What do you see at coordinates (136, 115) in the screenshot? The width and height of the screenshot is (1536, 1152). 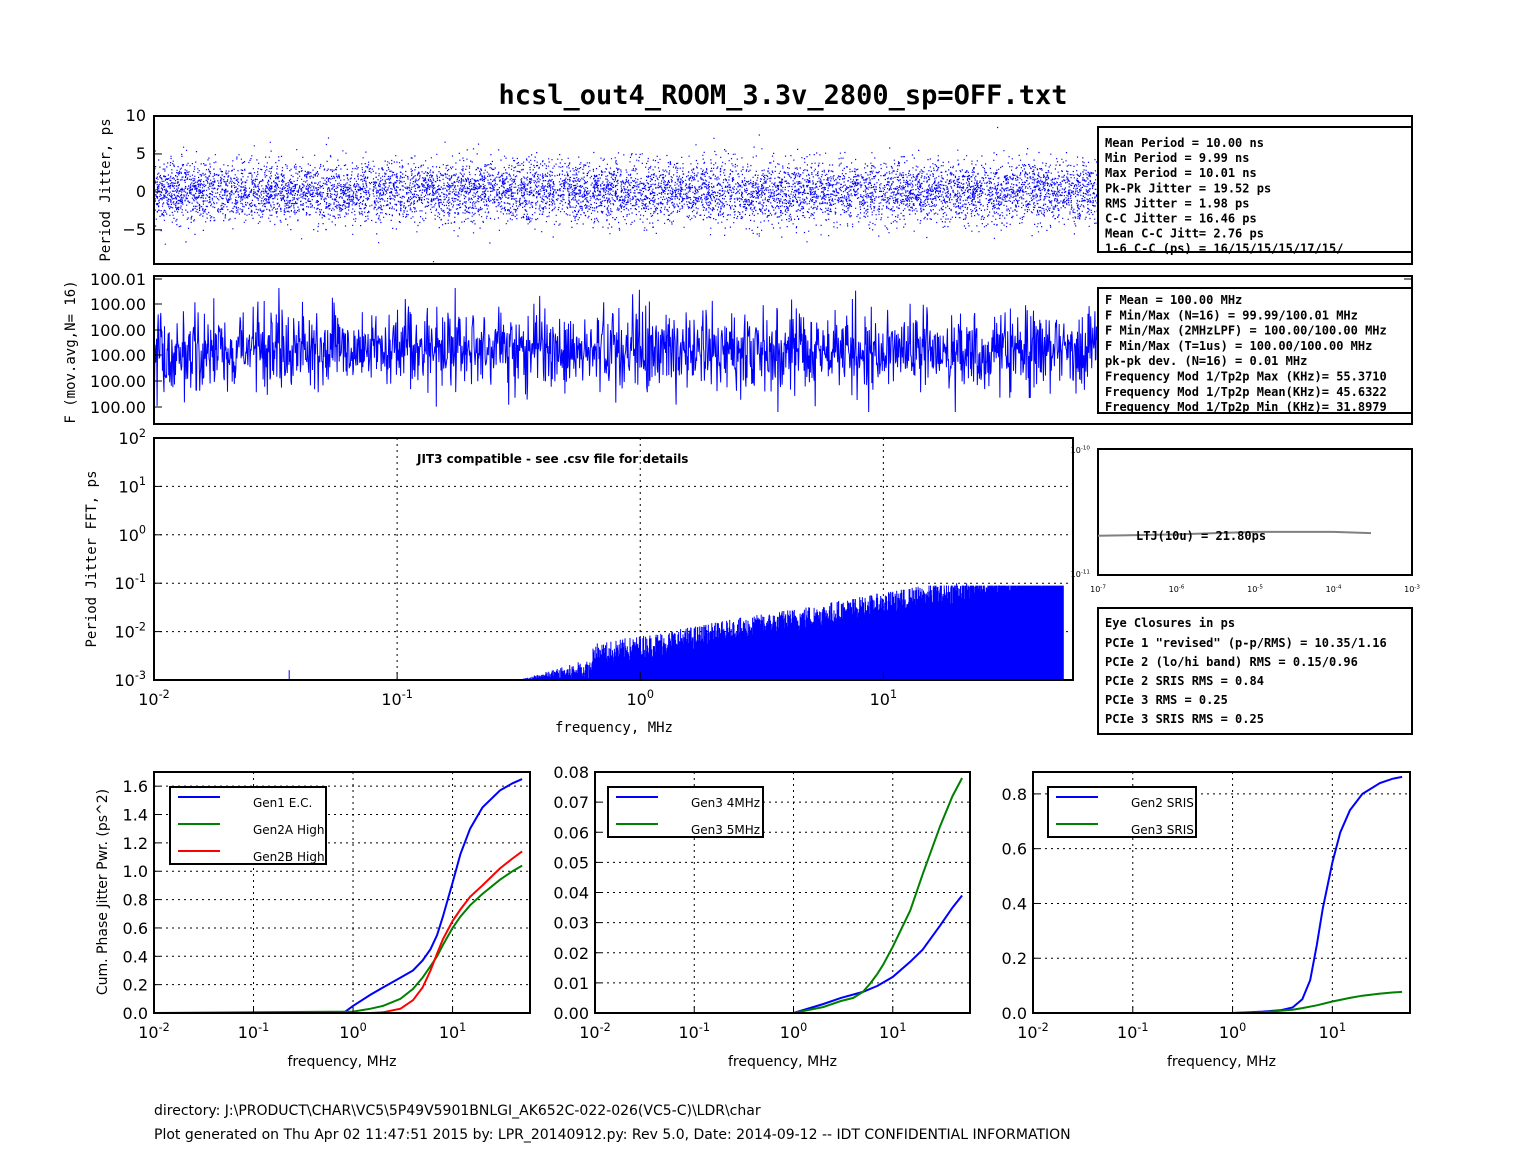 I see `period-ytick-label: 10` at bounding box center [136, 115].